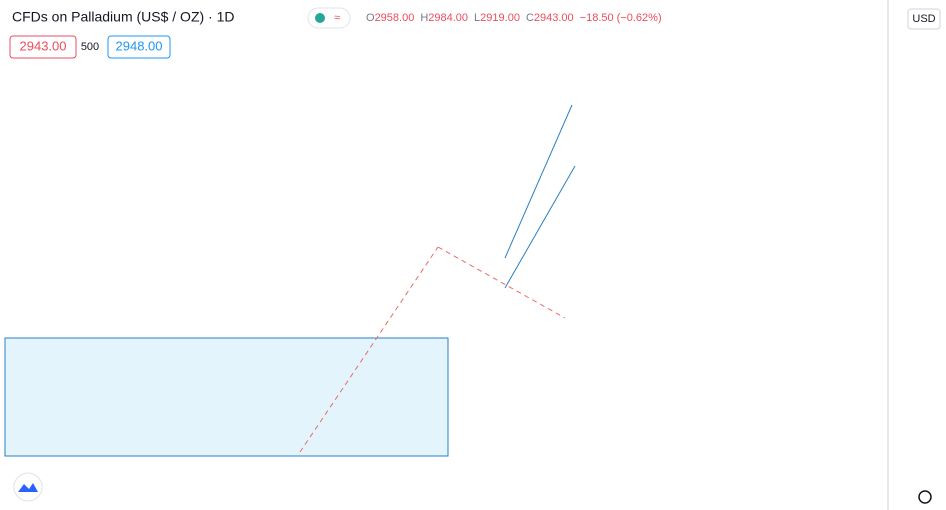 This screenshot has height=510, width=946. I want to click on trend-dash, so click(501, 282).